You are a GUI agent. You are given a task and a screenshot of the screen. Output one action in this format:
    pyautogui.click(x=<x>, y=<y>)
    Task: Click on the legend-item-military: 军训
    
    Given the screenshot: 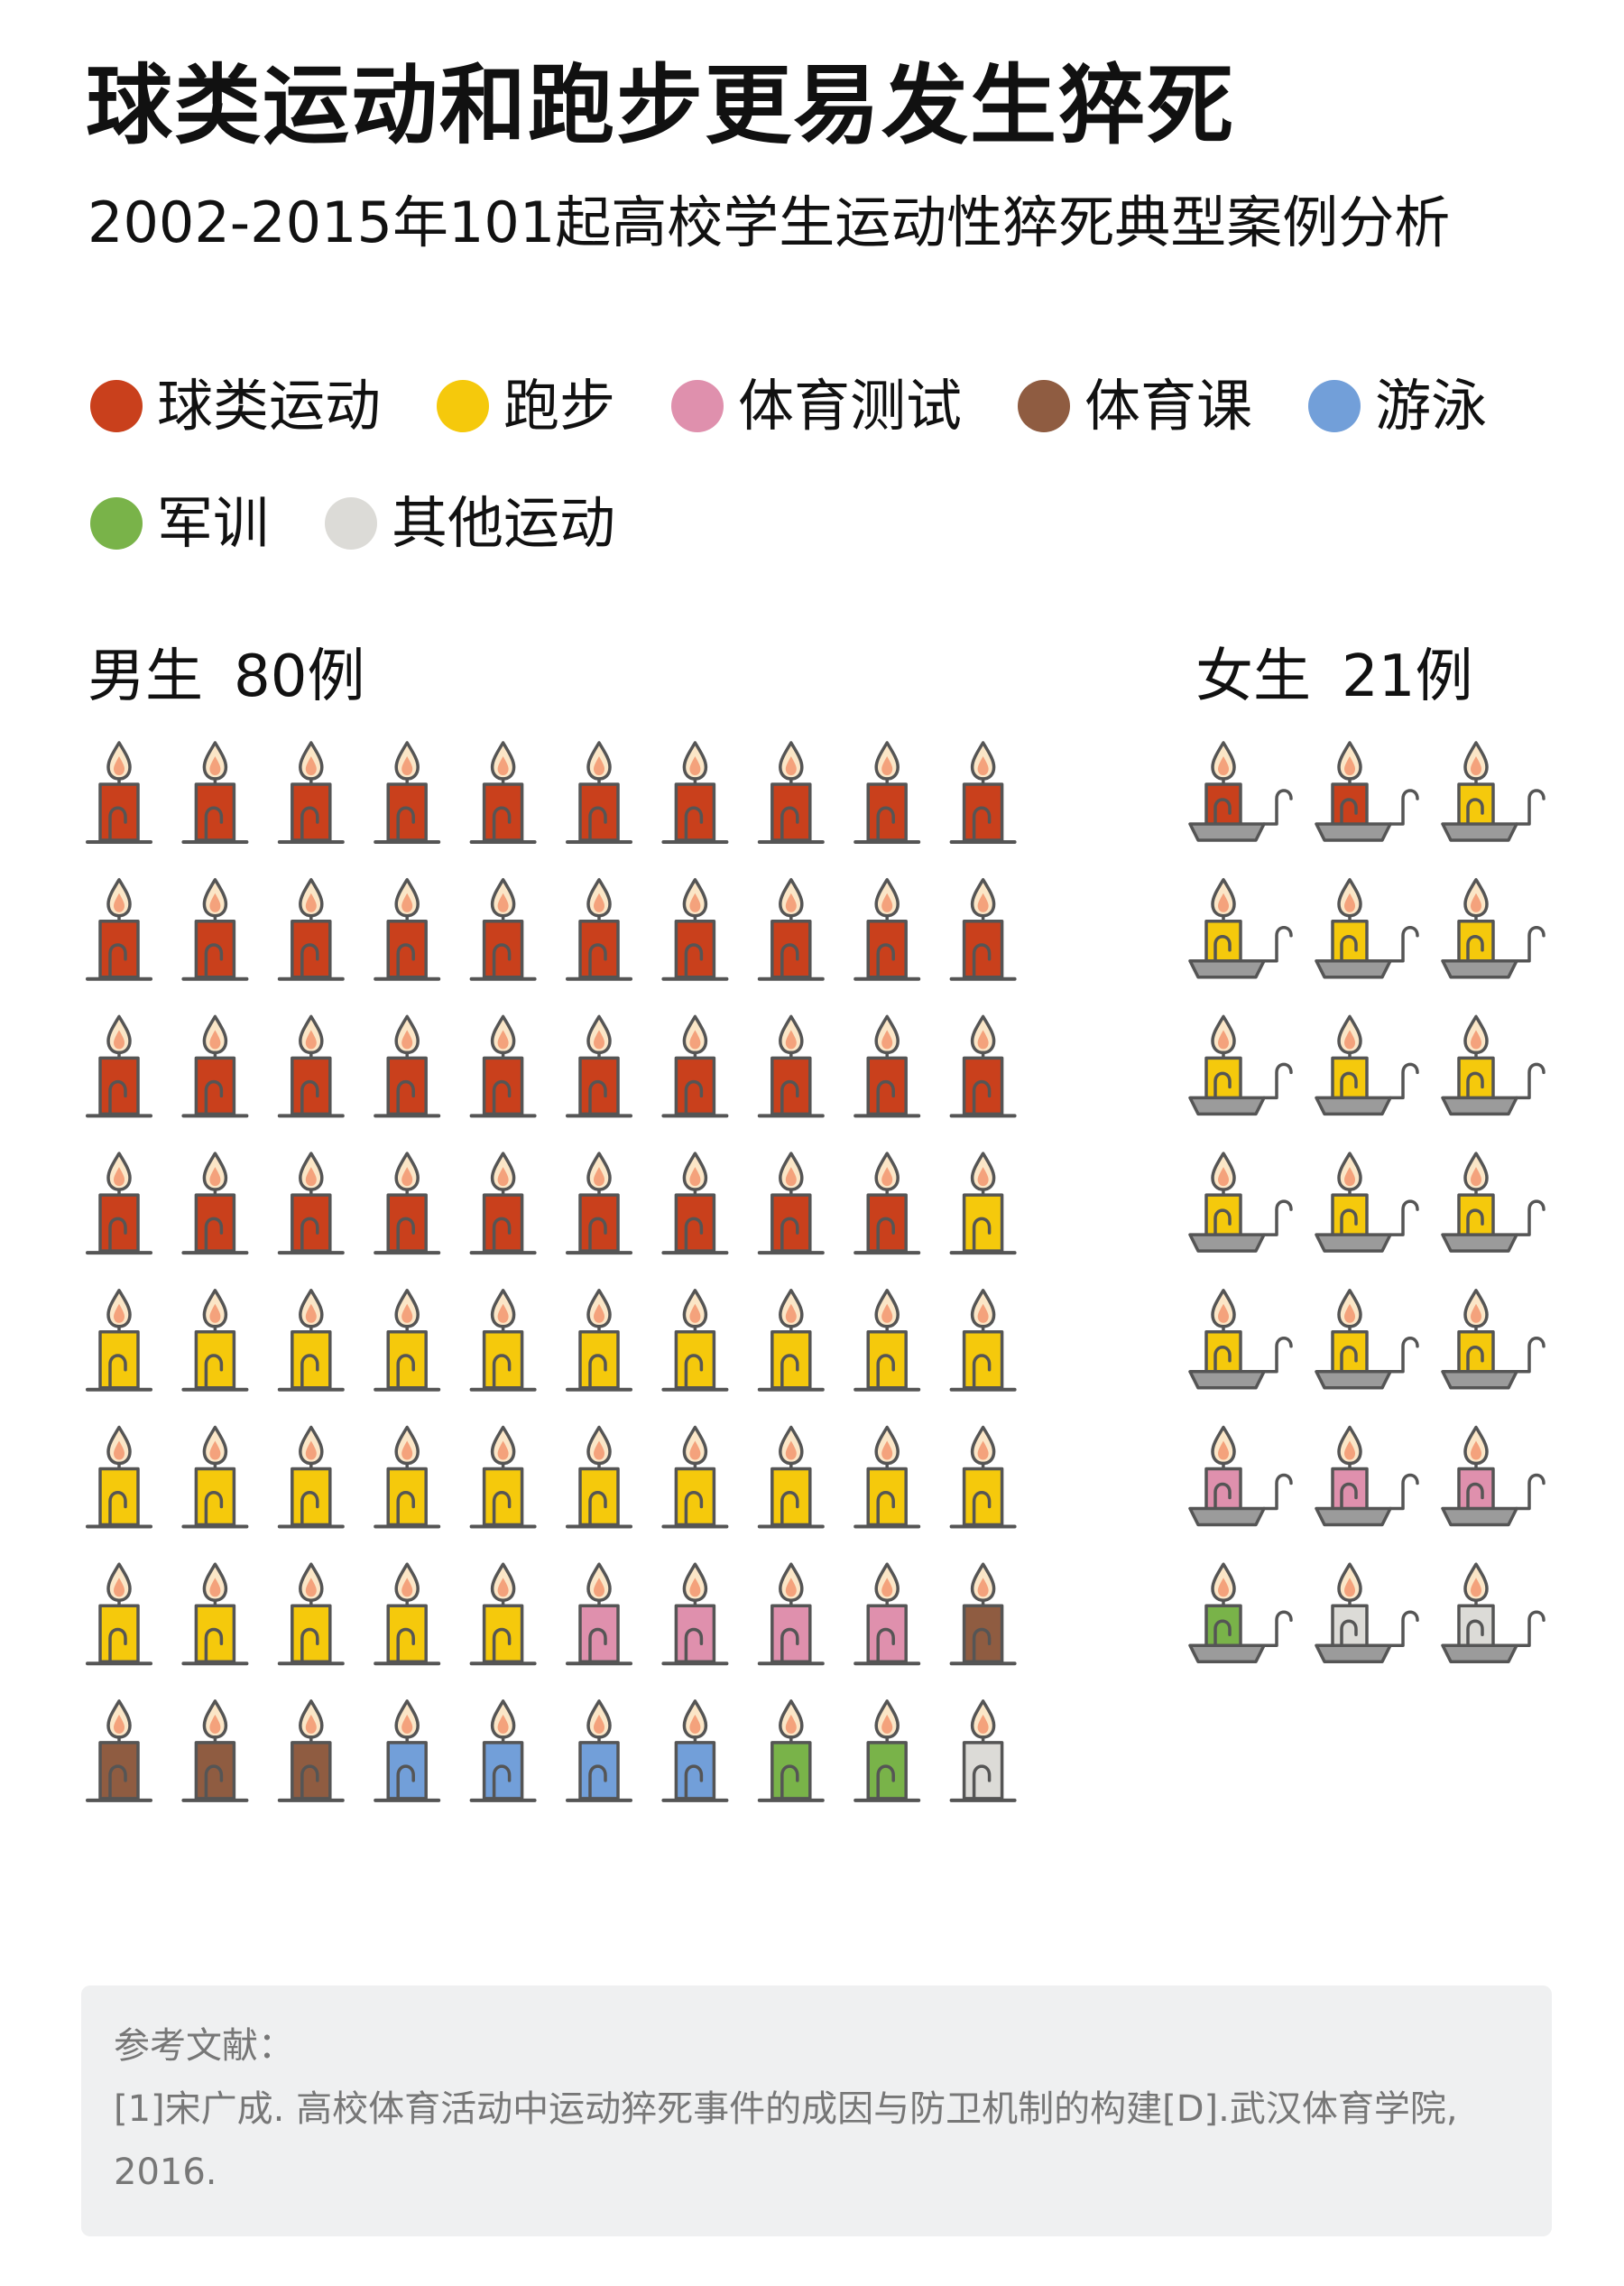 What is the action you would take?
    pyautogui.click(x=180, y=523)
    